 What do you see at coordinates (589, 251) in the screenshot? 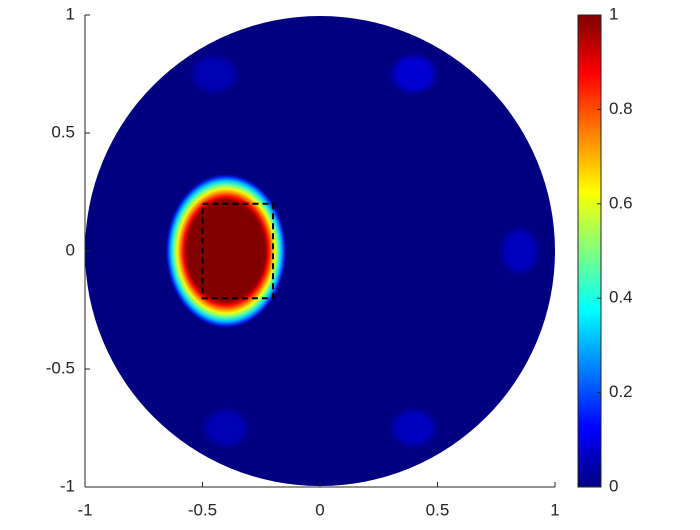
I see `colorbar` at bounding box center [589, 251].